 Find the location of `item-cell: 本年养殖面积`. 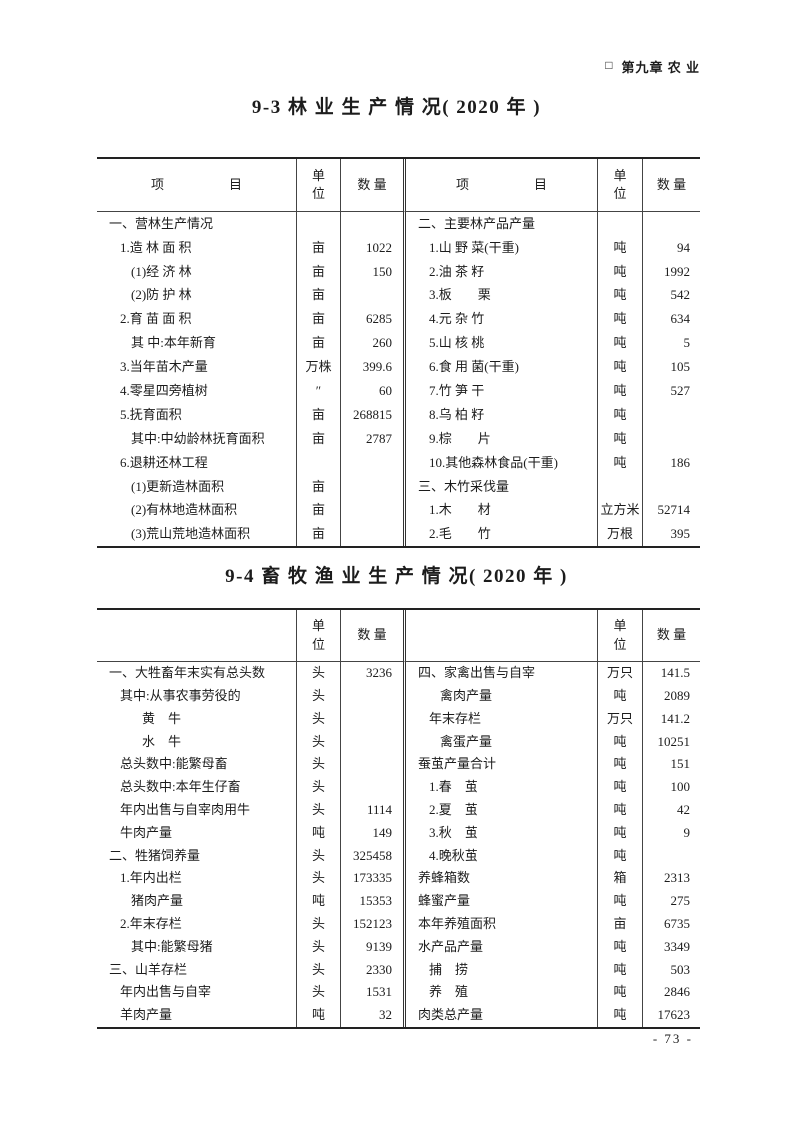

item-cell: 本年养殖面积 is located at coordinates (500, 924).